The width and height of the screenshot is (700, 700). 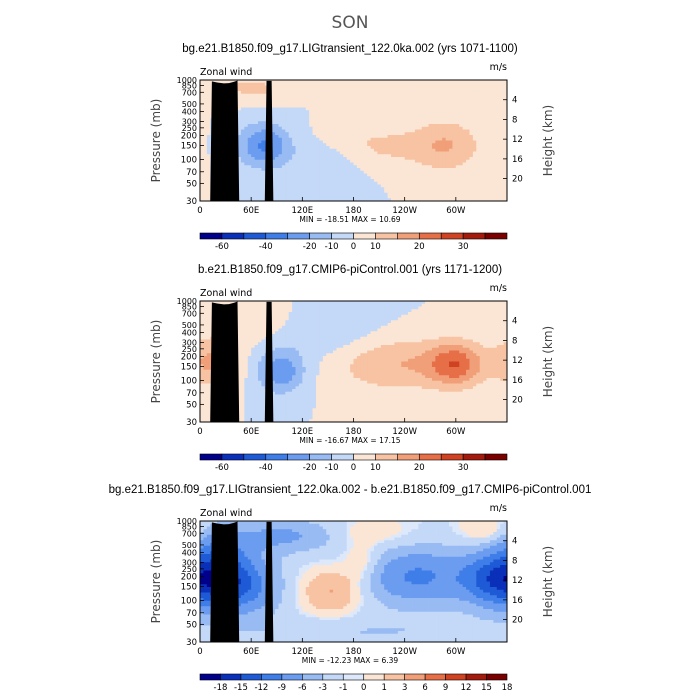 I want to click on colorbar-swatch, so click(x=233, y=236).